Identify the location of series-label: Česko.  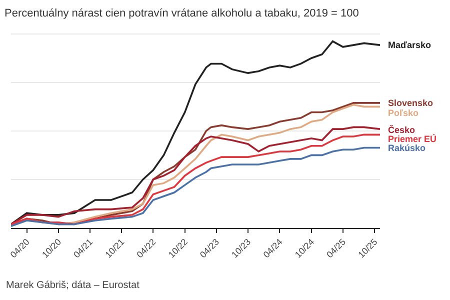
(402, 129).